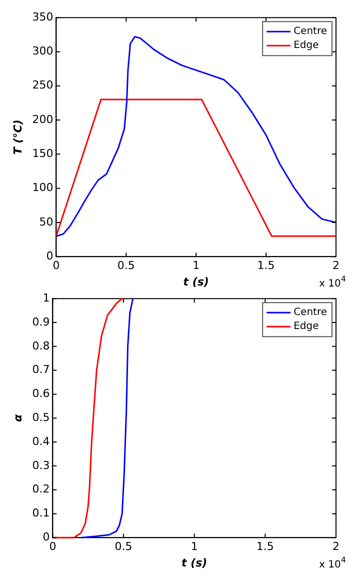 The image size is (356, 579). Describe the element at coordinates (43, 51) in the screenshot. I see `y-tick-label: 300` at that location.